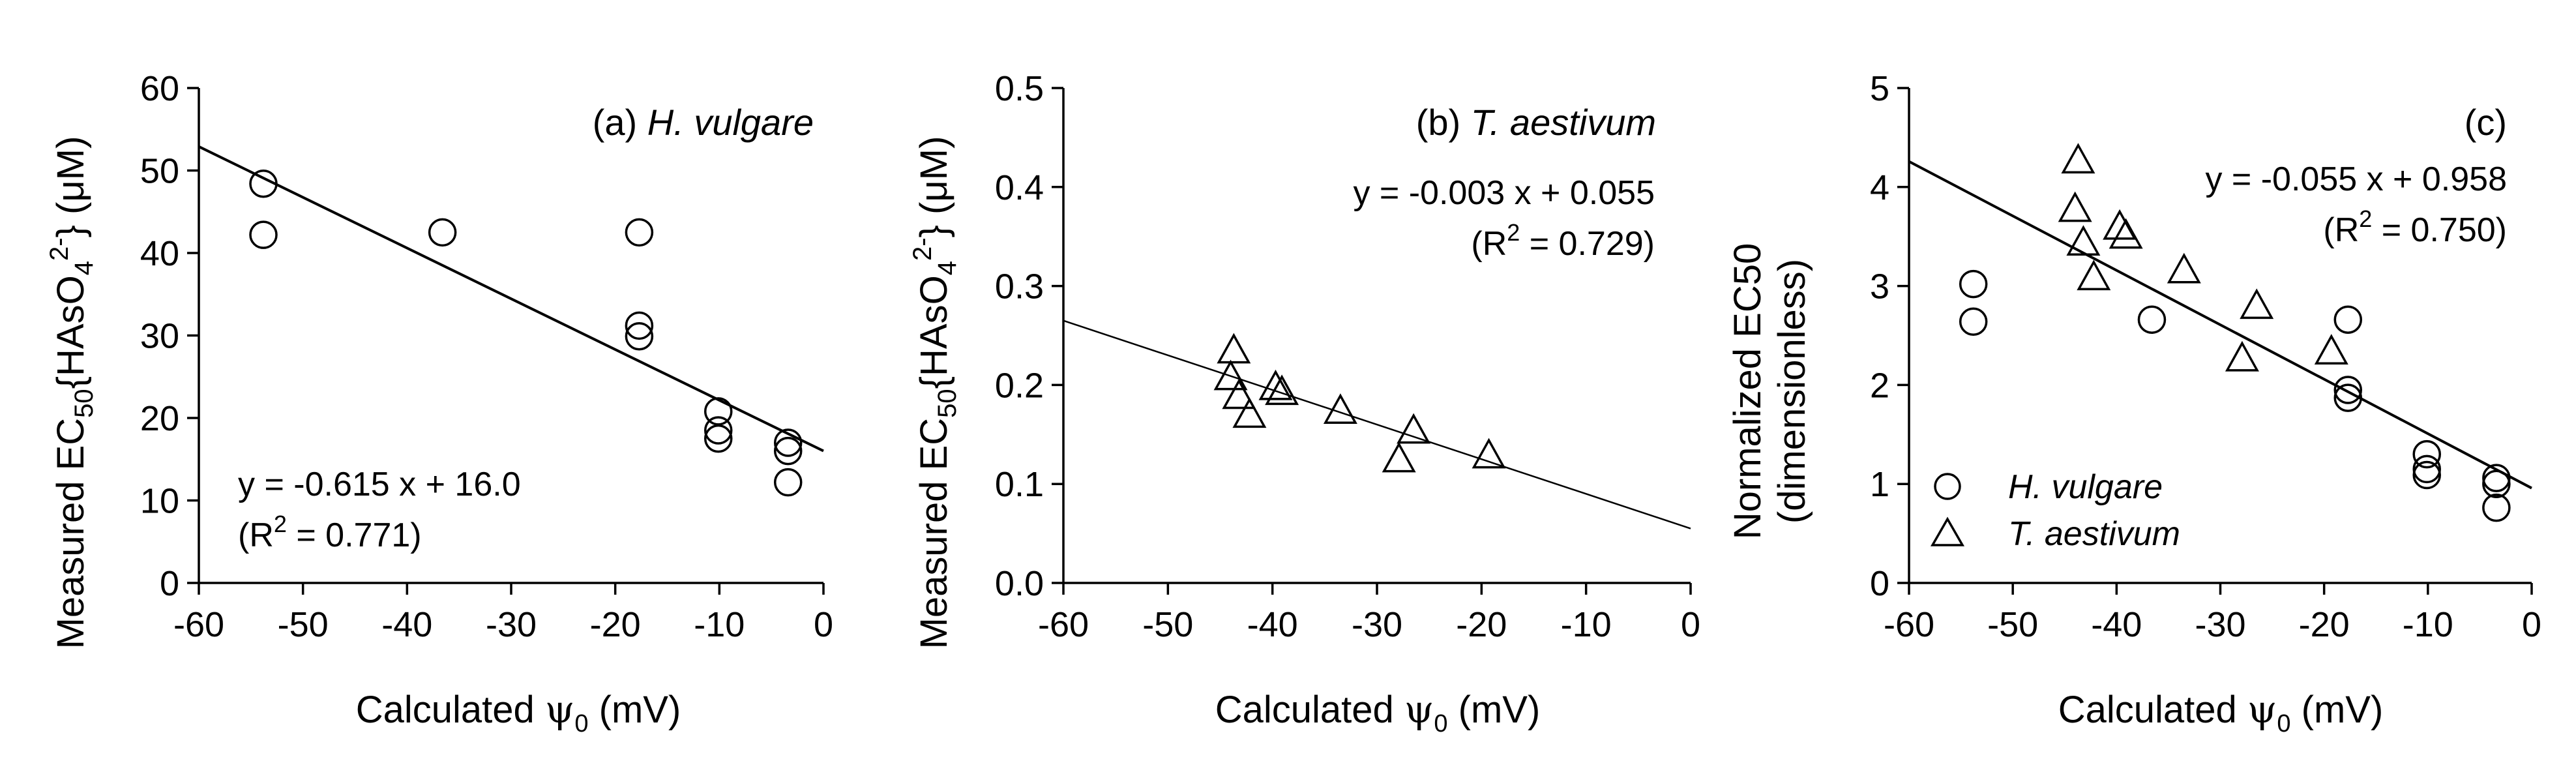  I want to click on y-tick-label: 50, so click(159, 171).